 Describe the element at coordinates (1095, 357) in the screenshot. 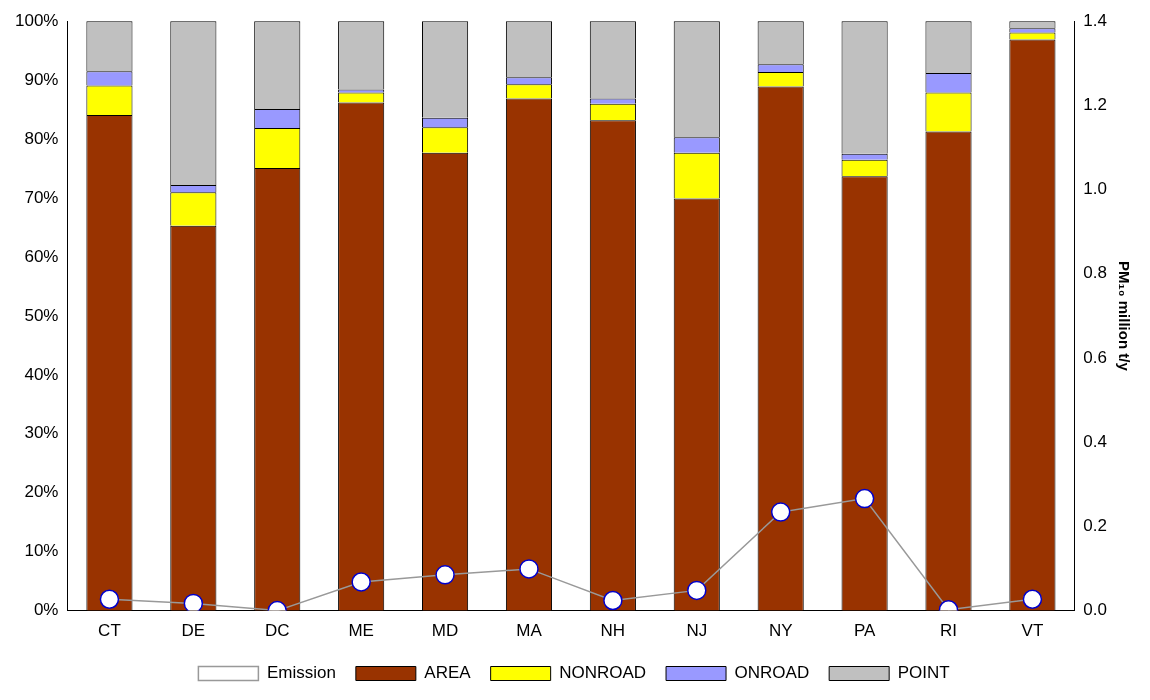

I see `y2-tick-label: 0.6` at that location.